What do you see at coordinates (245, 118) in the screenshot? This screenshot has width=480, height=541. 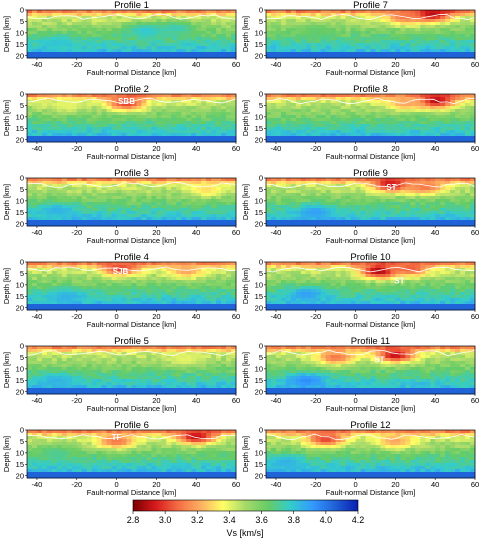 I see `y-axis-label: Depth [km]` at bounding box center [245, 118].